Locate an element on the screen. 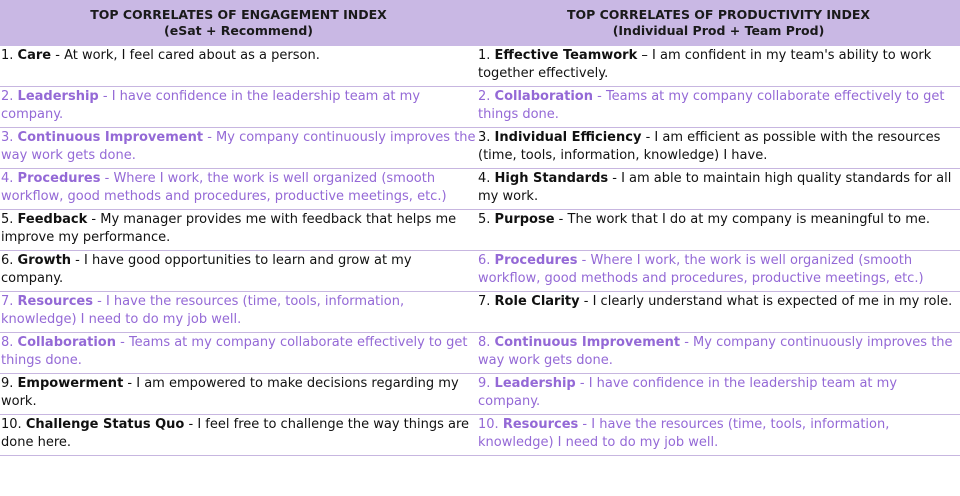  productivity-header-title: TOP CORRELATES OF PRODUCTIVITY INDEX is located at coordinates (718, 14).